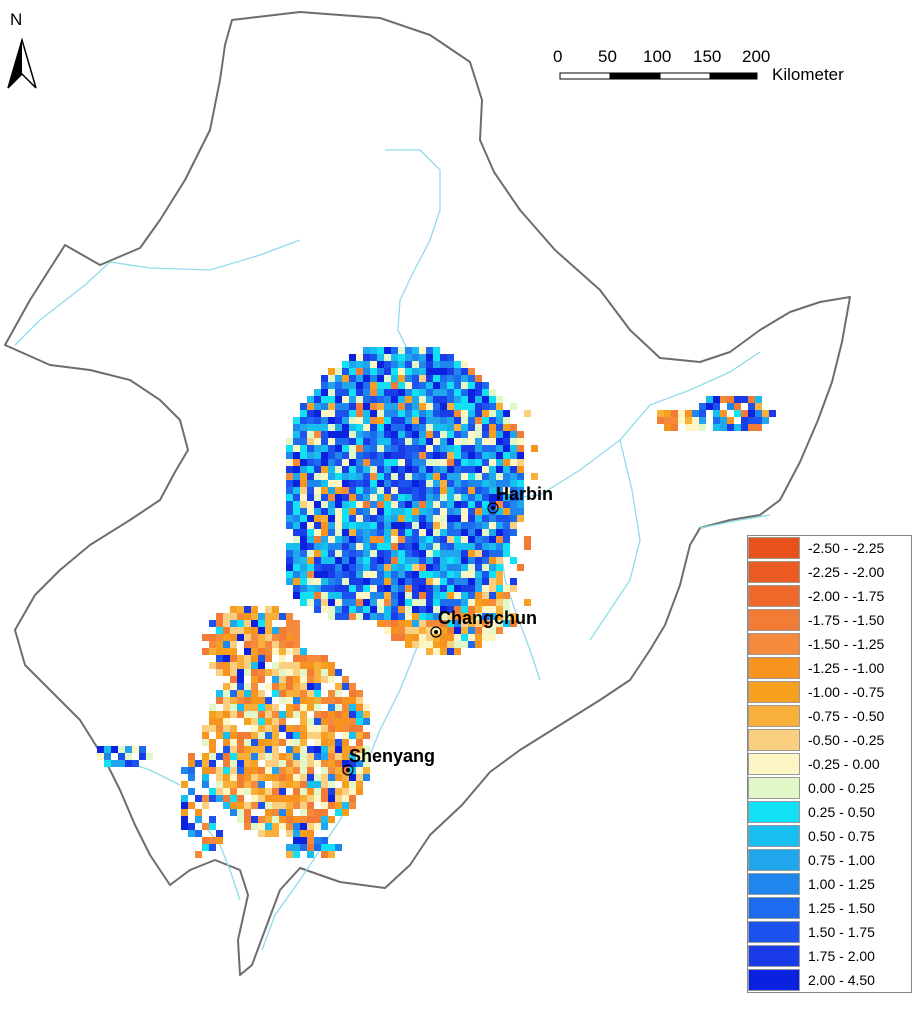 The image size is (920, 1027). I want to click on legend-item: 1.00 - 1.25, so click(829, 884).